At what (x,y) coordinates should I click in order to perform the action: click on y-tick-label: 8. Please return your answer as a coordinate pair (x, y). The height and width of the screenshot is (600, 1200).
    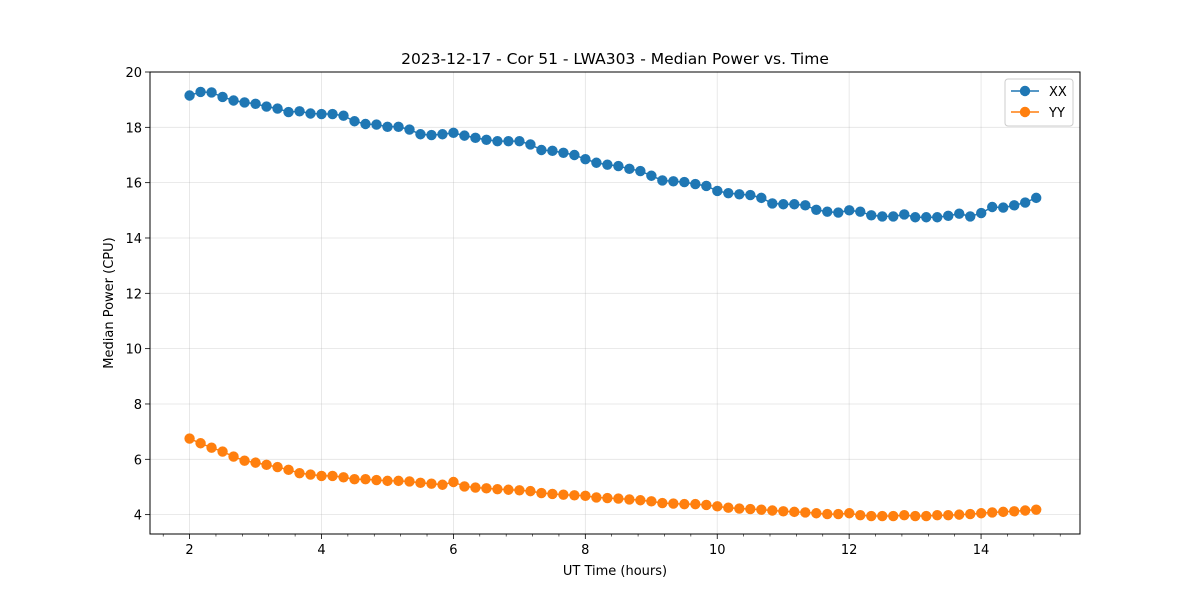
    Looking at the image, I should click on (138, 405).